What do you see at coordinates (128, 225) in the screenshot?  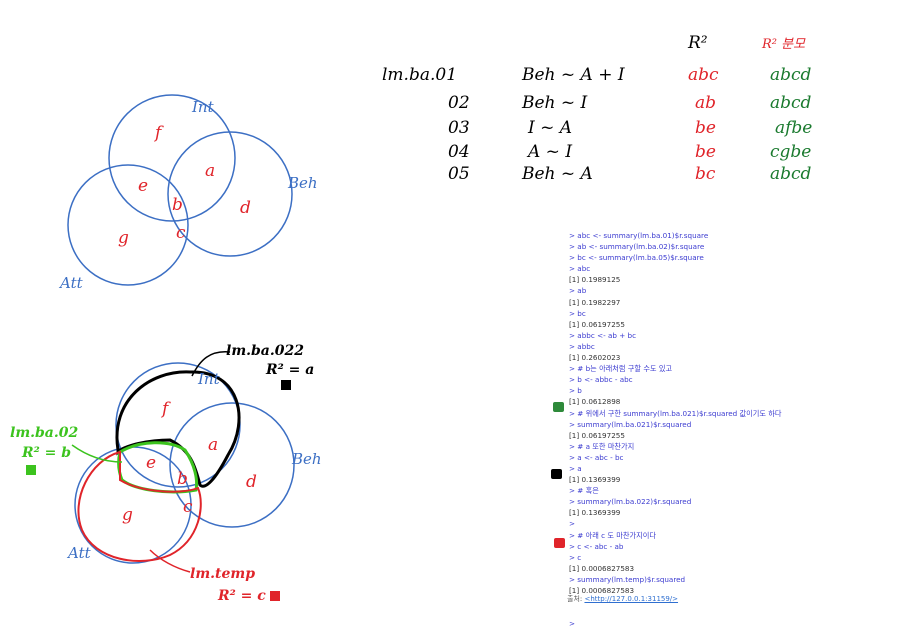 I see `att-circle` at bounding box center [128, 225].